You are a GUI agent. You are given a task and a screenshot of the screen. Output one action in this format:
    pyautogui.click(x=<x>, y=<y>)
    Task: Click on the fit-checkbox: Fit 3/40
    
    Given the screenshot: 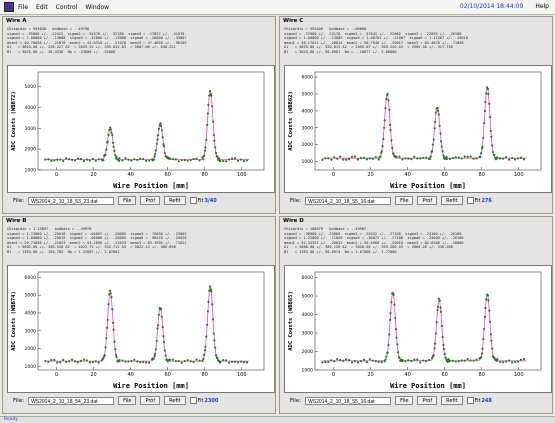 What is the action you would take?
    pyautogui.click(x=203, y=200)
    